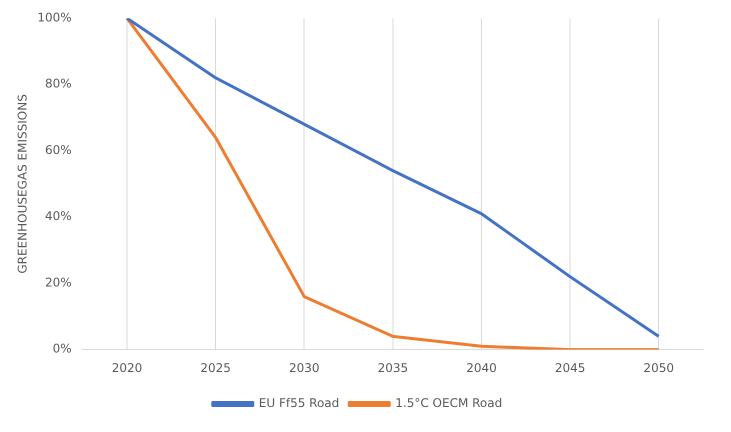  What do you see at coordinates (658, 367) in the screenshot?
I see `x-tick-label: 2050` at bounding box center [658, 367].